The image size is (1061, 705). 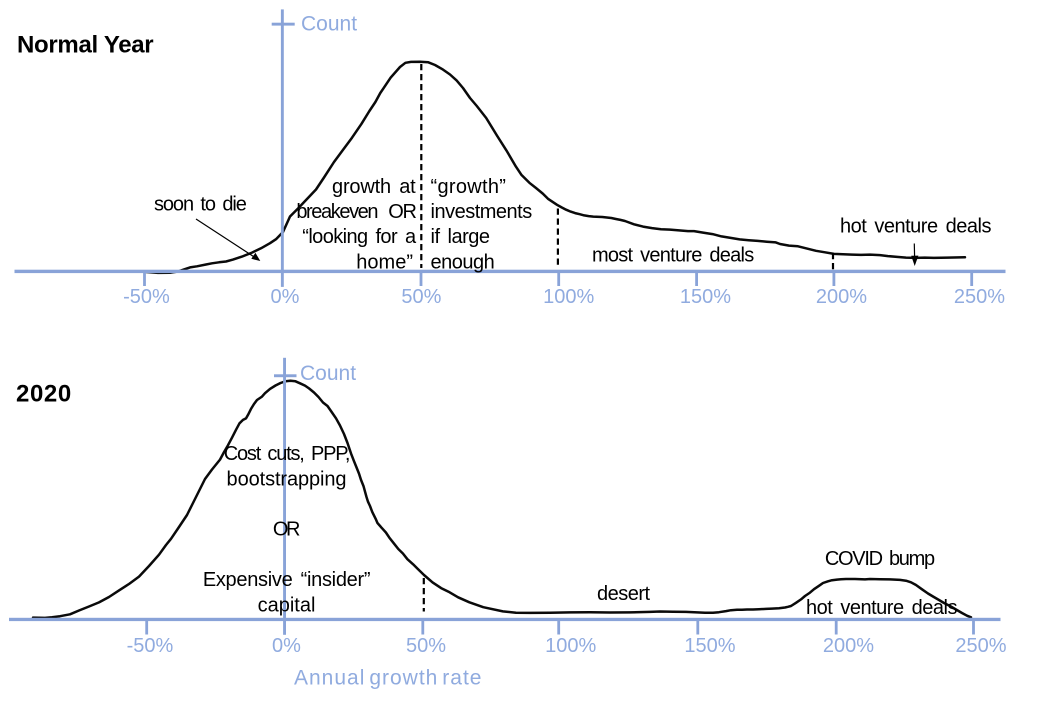 I want to click on svg-text: “looking for a, so click(x=359, y=237).